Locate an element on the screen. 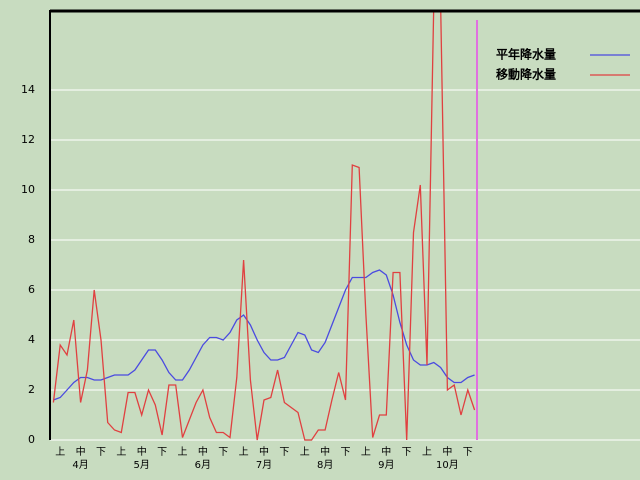 The width and height of the screenshot is (640, 480). month-label: 5月 is located at coordinates (142, 465).